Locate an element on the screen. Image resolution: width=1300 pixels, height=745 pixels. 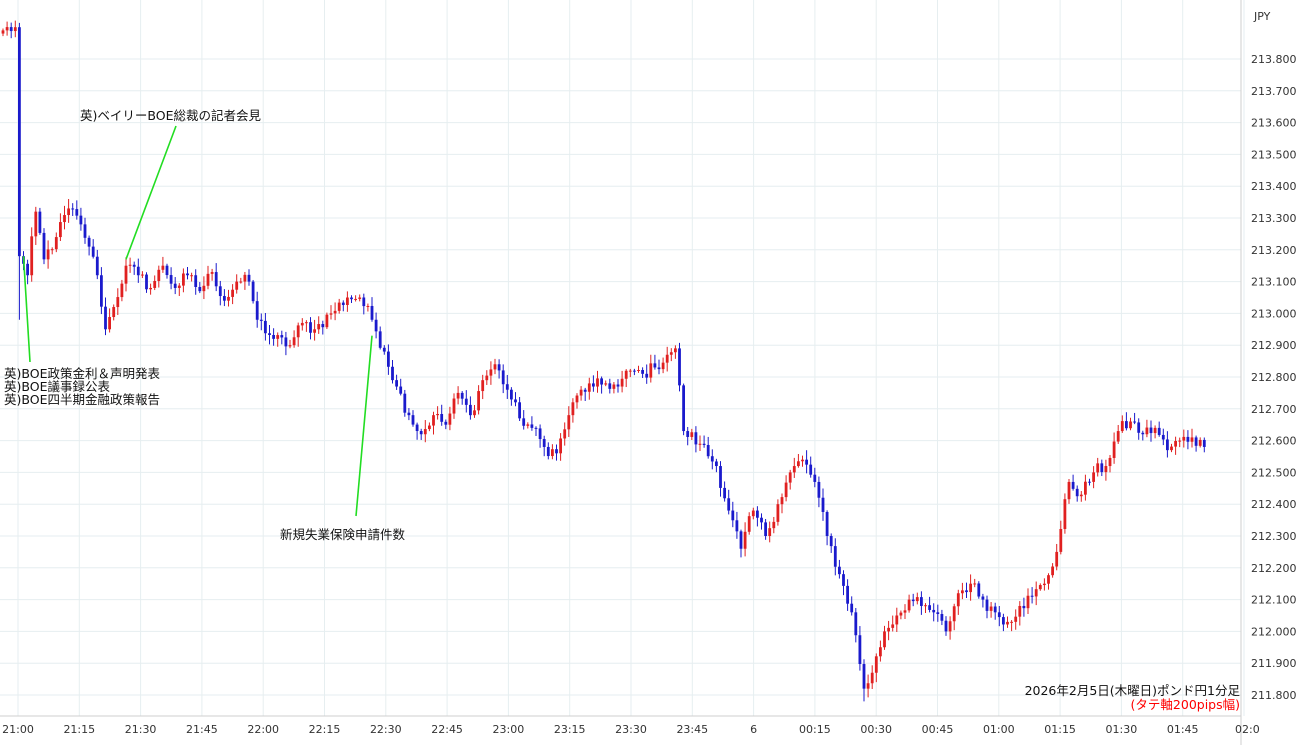
x-tick-label: 23:45 is located at coordinates (692, 729).